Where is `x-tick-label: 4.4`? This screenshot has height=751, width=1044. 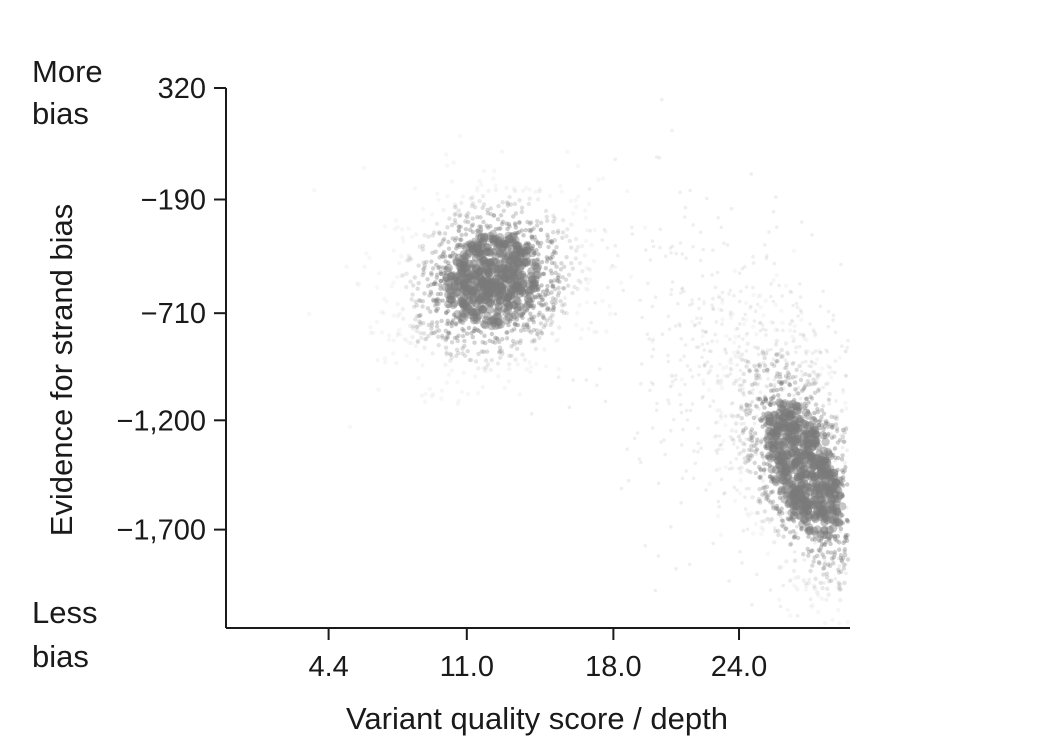 x-tick-label: 4.4 is located at coordinates (328, 667).